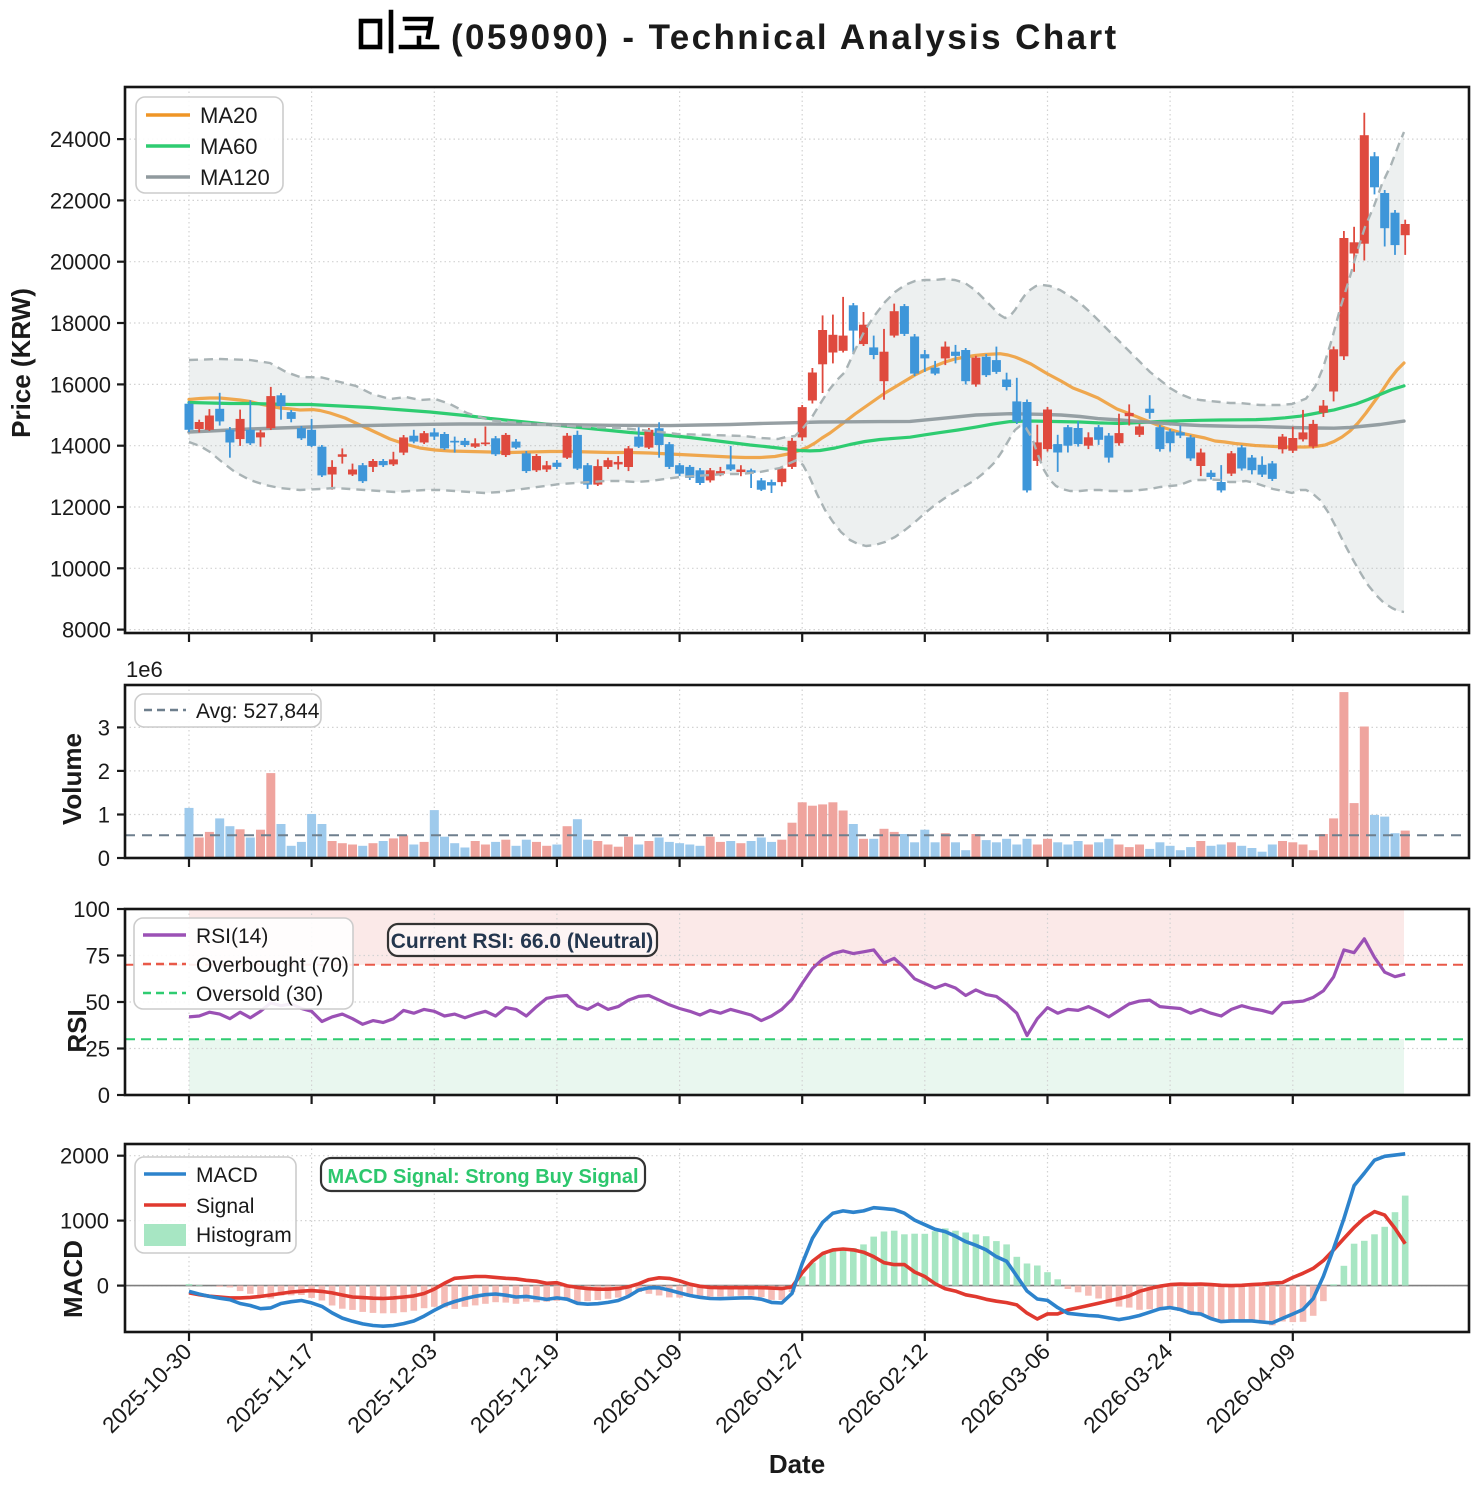 The image size is (1483, 1491). I want to click on svg-text: 16000, so click(80, 384).